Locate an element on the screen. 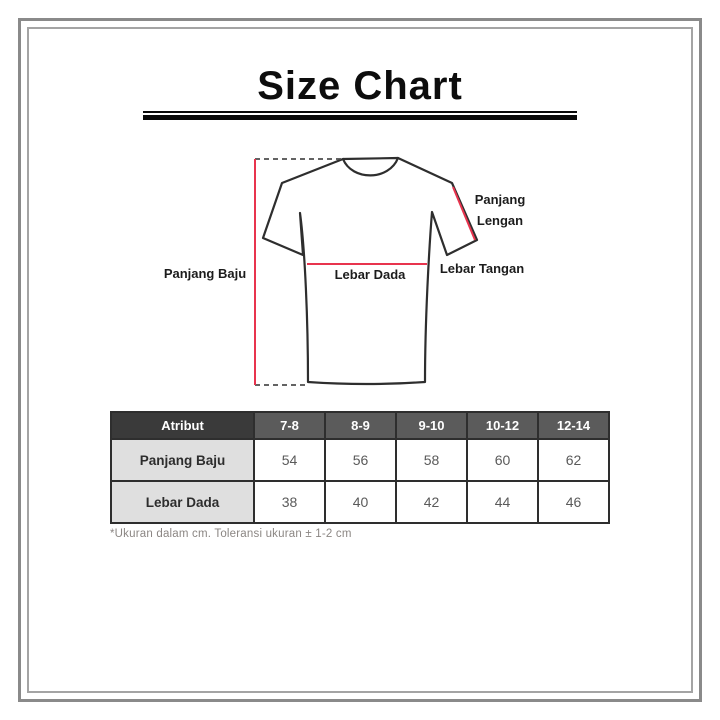 The image size is (720, 720). table-row-panjang-baju: Panjang Baju 54 56 58 60 62 is located at coordinates (360, 460).